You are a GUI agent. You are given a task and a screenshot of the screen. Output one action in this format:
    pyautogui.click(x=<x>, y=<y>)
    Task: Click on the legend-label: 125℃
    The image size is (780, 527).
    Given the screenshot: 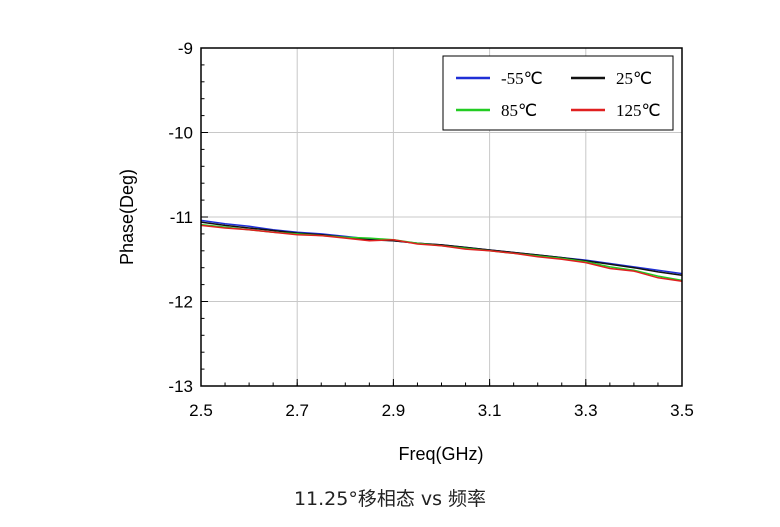 What is the action you would take?
    pyautogui.click(x=638, y=110)
    